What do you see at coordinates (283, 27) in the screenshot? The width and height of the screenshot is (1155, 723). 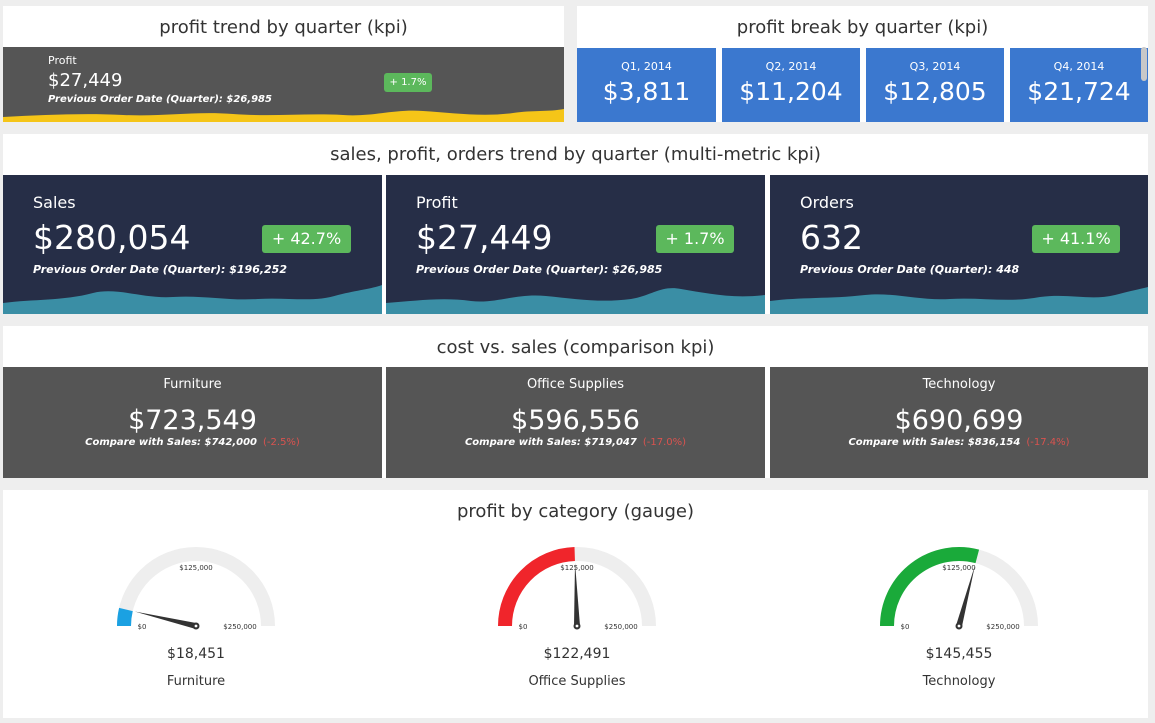 I see `profit-trend-title: profit trend by quarter (kpi)` at bounding box center [283, 27].